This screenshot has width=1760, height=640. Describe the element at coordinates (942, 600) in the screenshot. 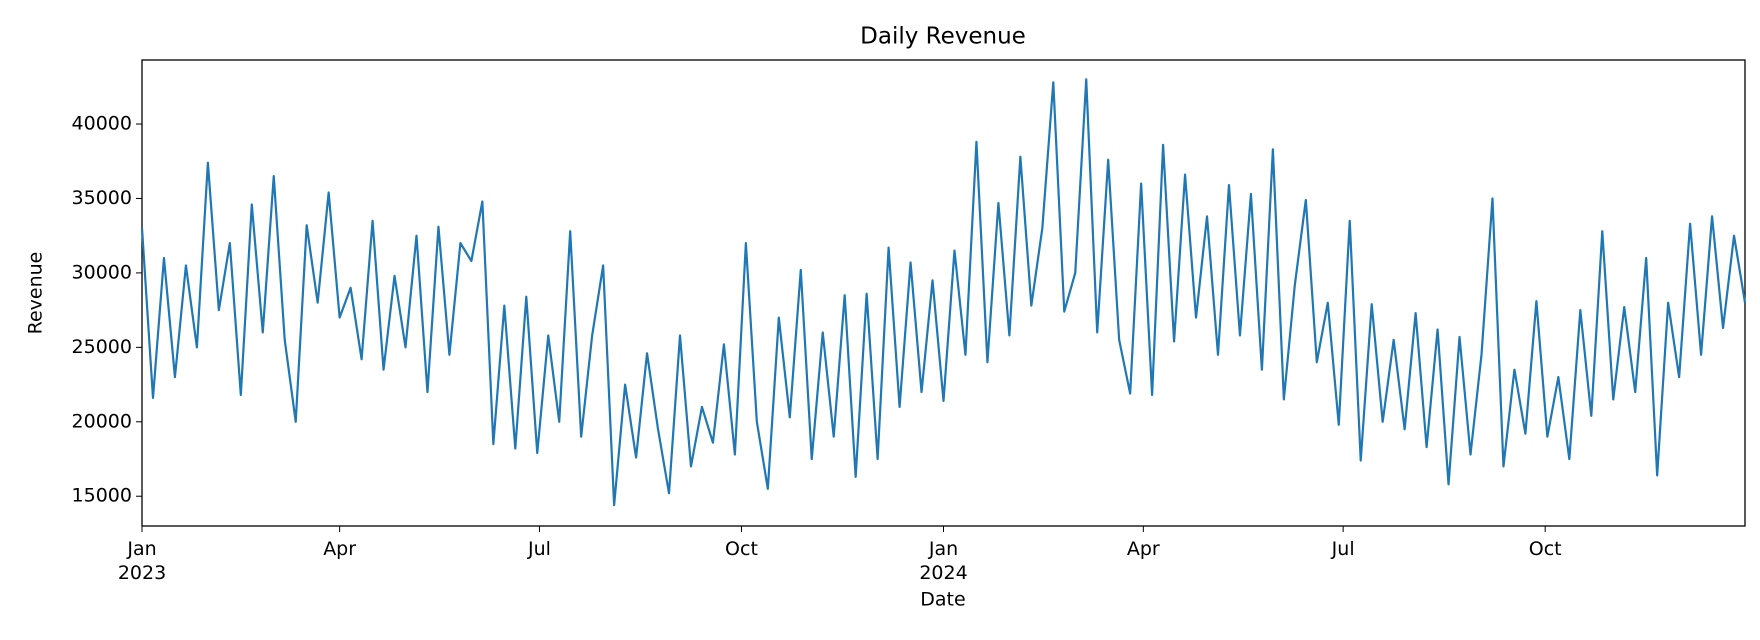

I see `x-axis-label: Date` at that location.